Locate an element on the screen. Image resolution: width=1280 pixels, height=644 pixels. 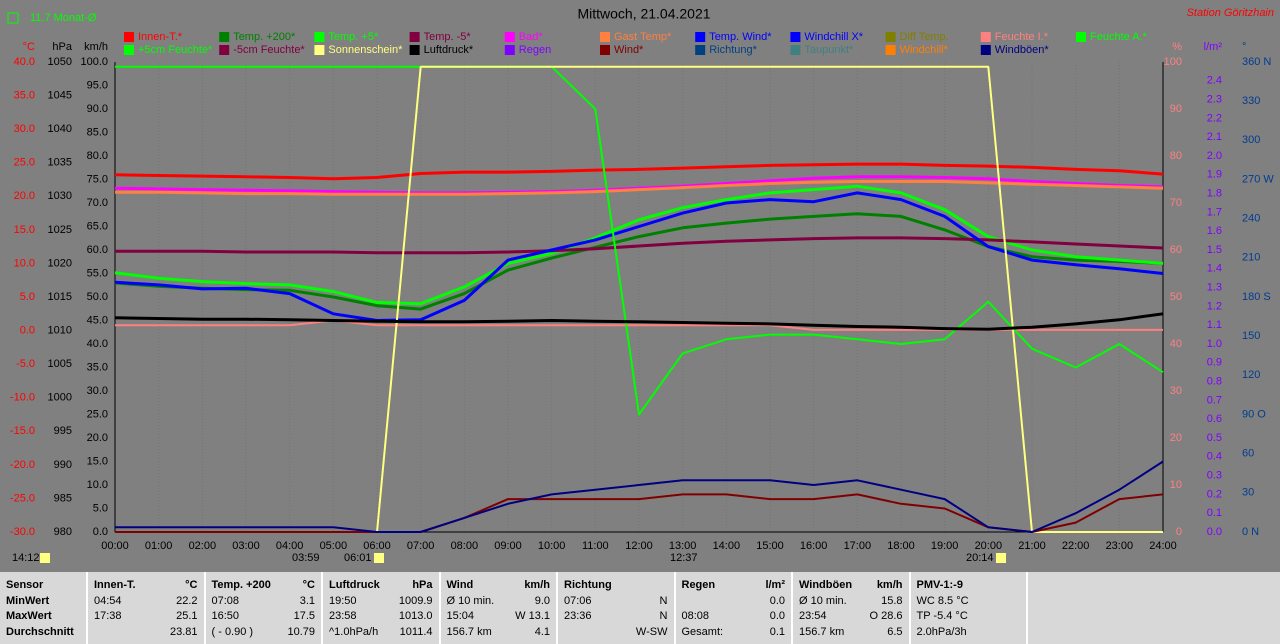
group-name: Windböen is located at coordinates (826, 585).